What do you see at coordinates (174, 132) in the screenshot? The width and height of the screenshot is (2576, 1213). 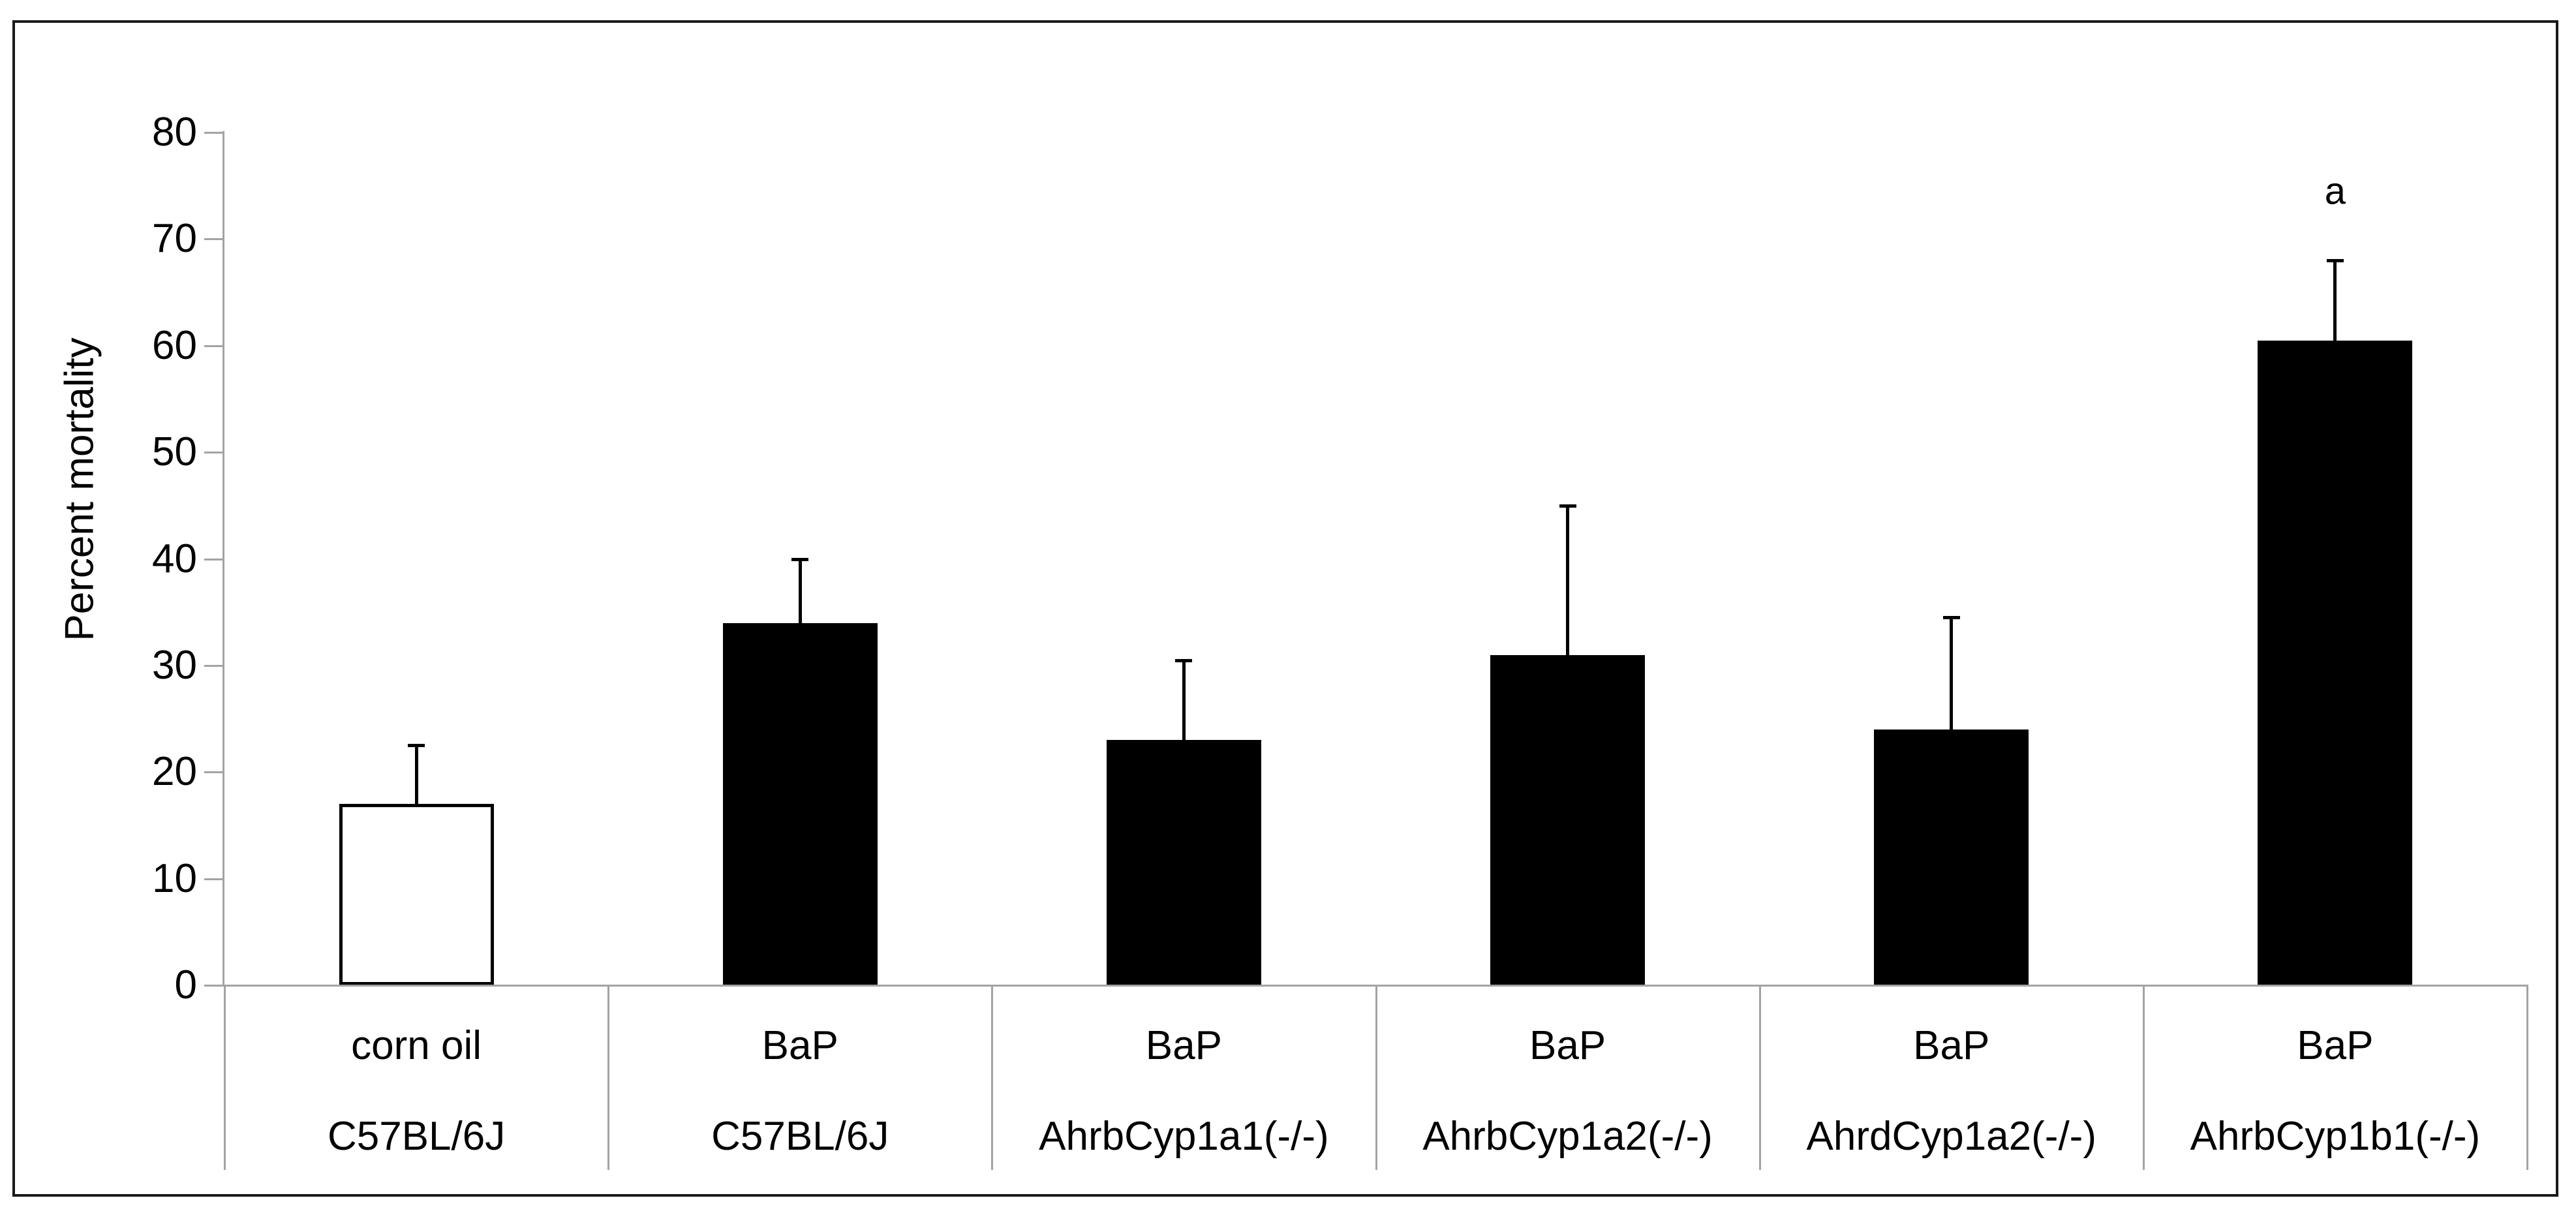 I see `y-axis-tick-label: 80` at bounding box center [174, 132].